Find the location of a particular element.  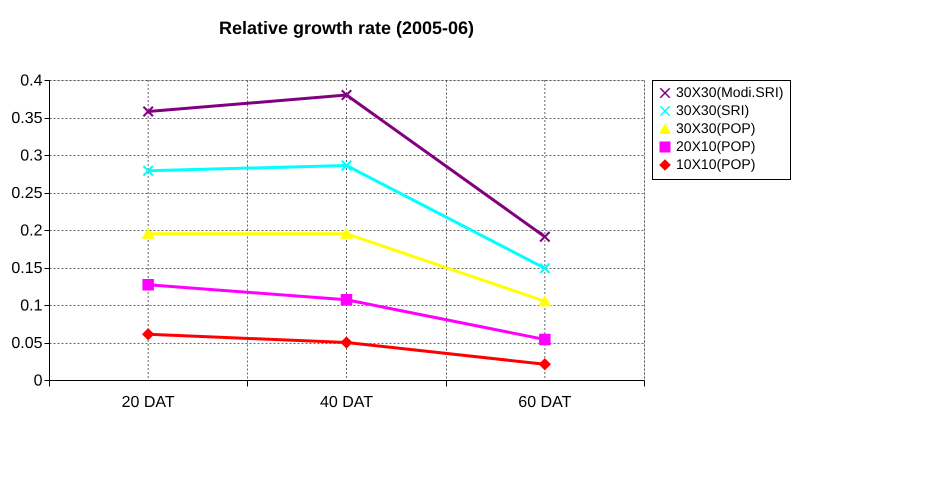

x-tick-label: 40 DAT is located at coordinates (347, 402).